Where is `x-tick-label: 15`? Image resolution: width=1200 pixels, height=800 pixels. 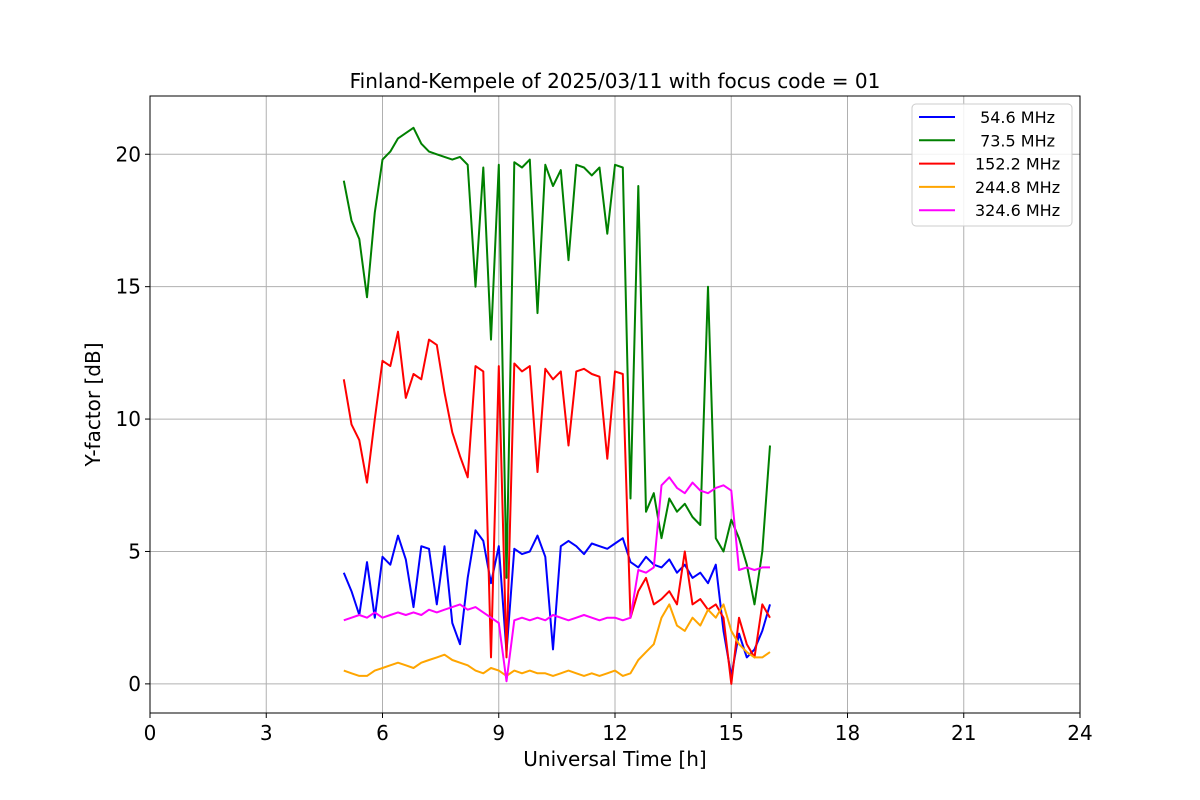 x-tick-label: 15 is located at coordinates (731, 733).